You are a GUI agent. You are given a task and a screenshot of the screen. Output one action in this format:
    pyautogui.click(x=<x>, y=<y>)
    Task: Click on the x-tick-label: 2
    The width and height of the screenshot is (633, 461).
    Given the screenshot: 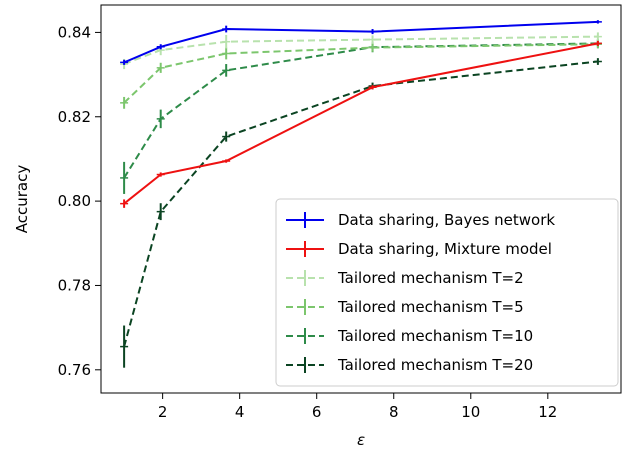 What is the action you would take?
    pyautogui.click(x=163, y=412)
    